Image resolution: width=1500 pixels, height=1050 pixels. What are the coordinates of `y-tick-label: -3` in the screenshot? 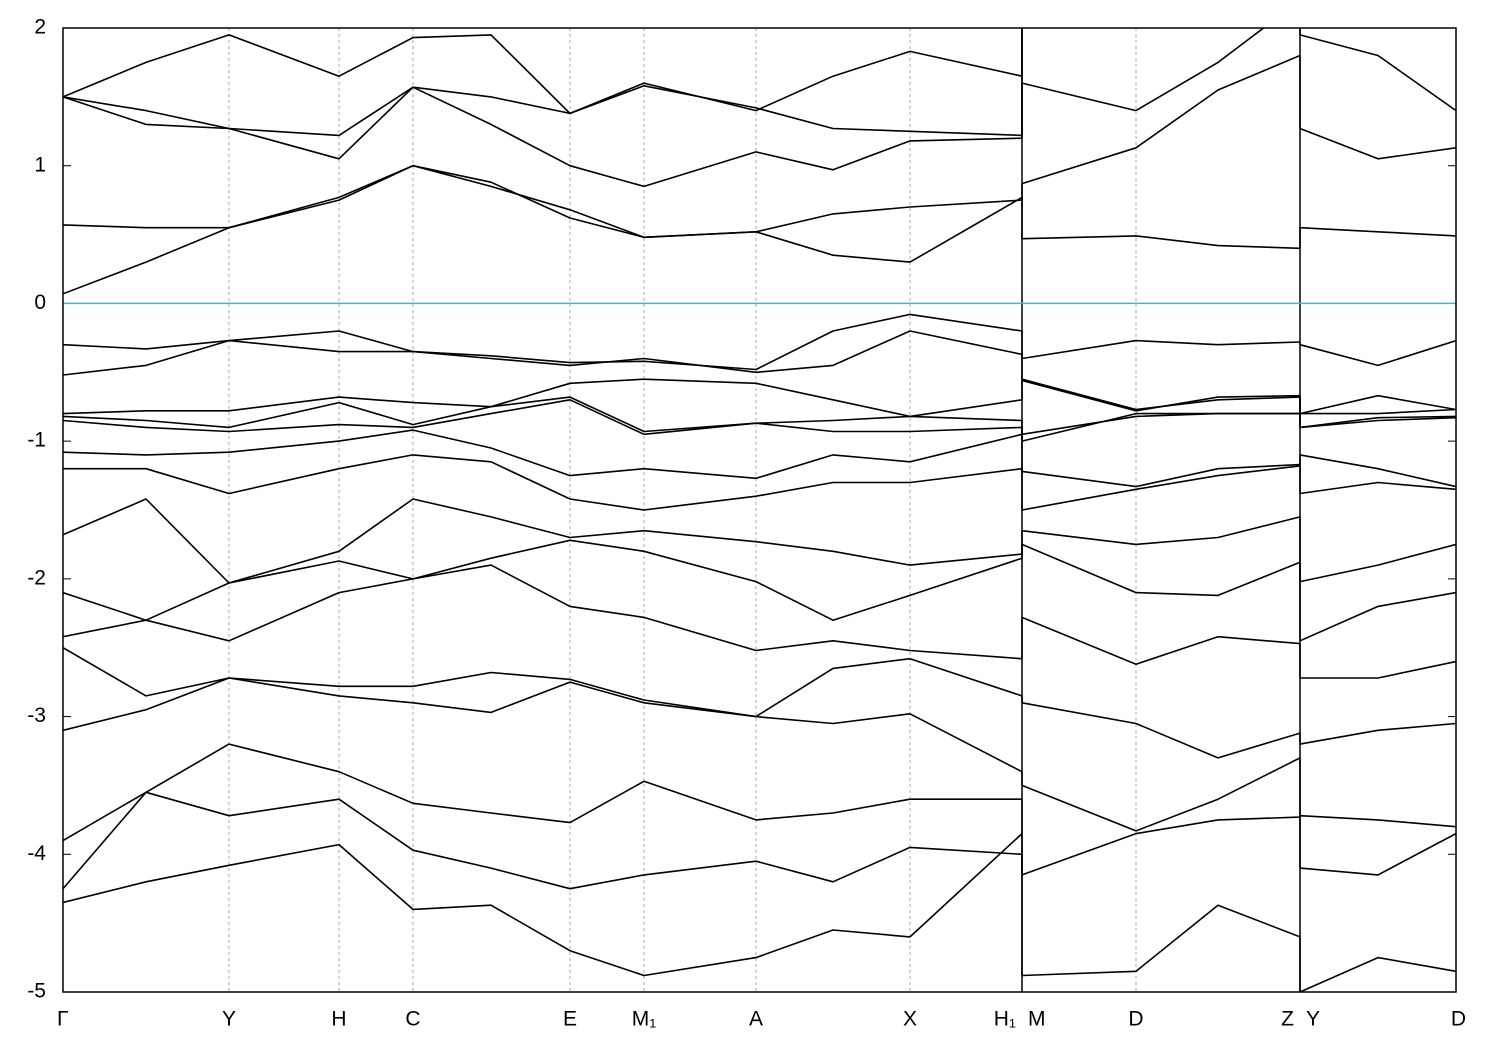 It's located at (36, 715).